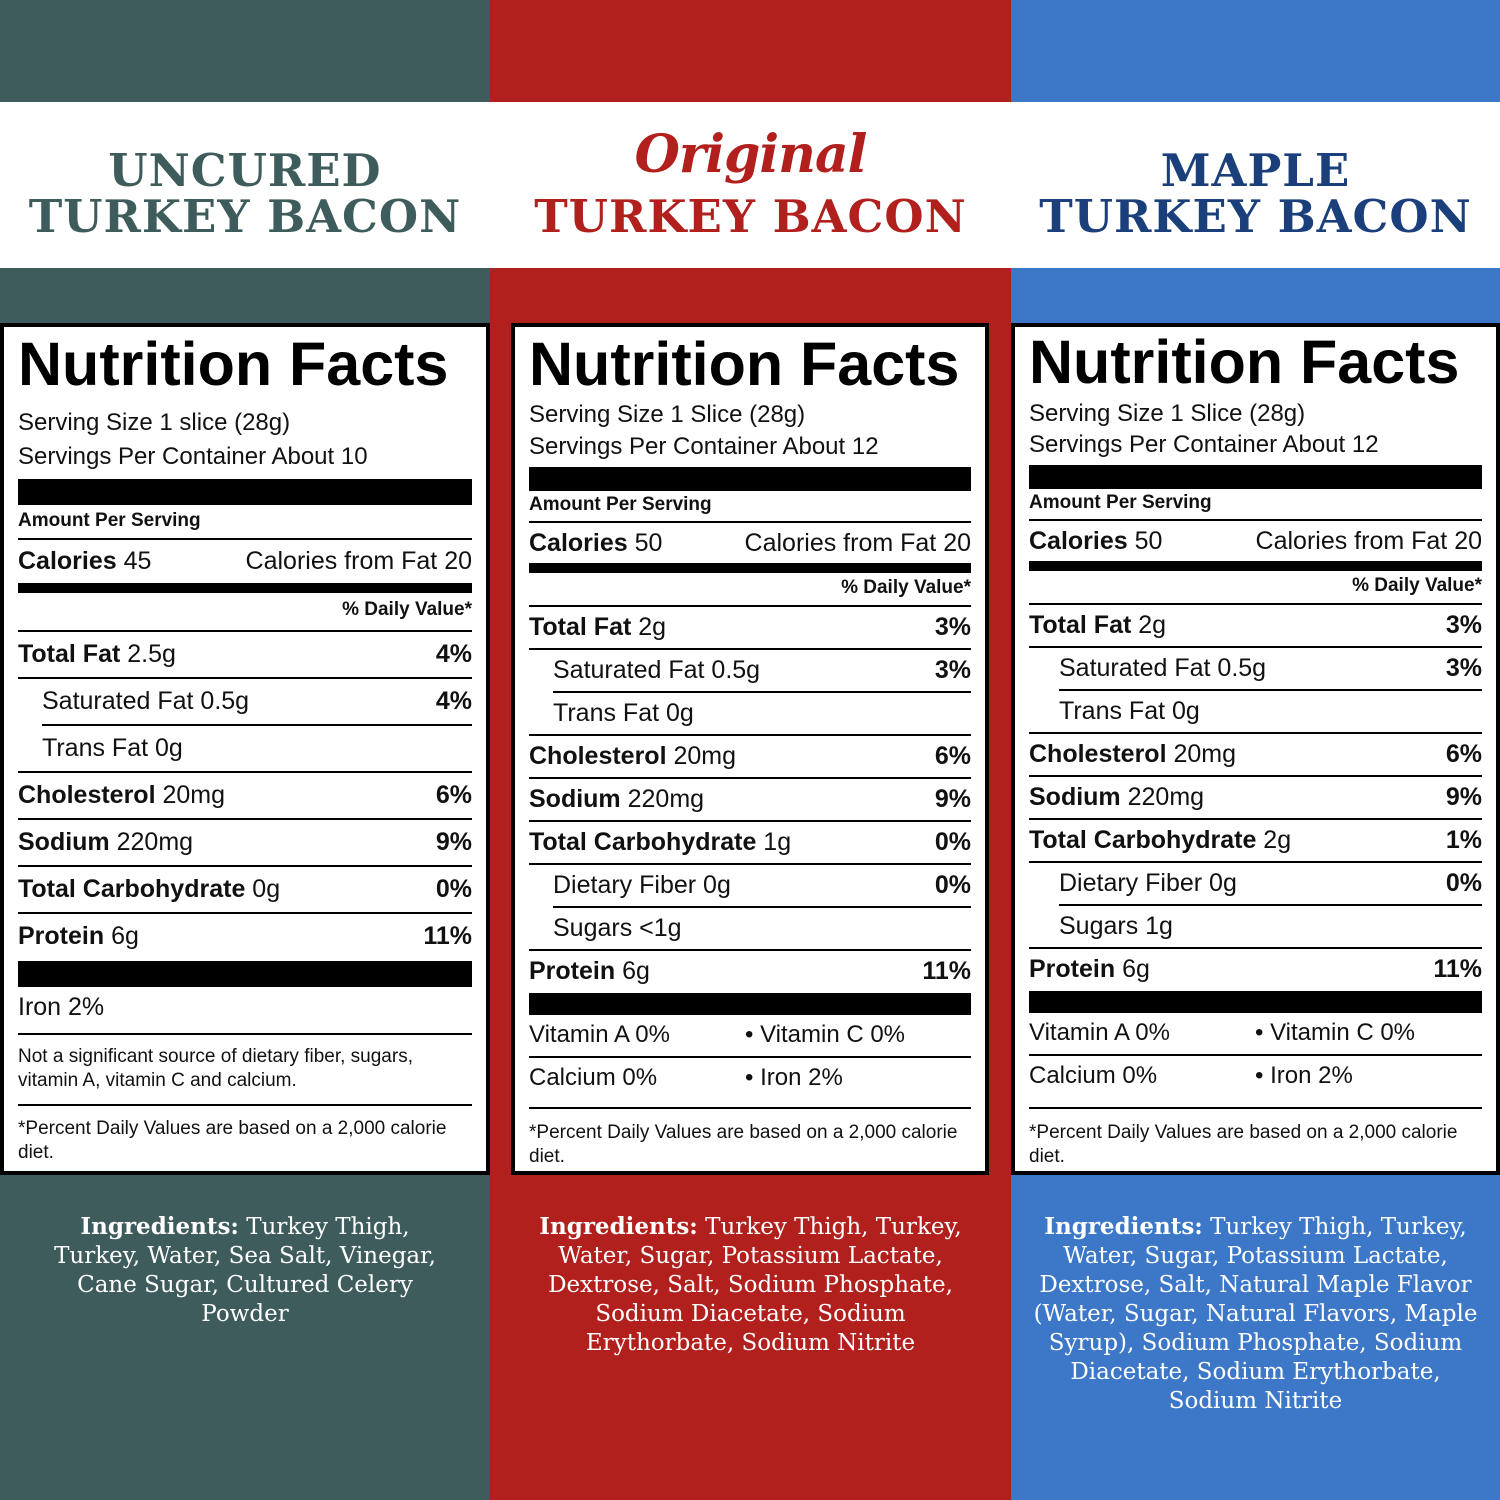  Describe the element at coordinates (952, 842) in the screenshot. I see `carbohydrate-pct: 0%` at that location.